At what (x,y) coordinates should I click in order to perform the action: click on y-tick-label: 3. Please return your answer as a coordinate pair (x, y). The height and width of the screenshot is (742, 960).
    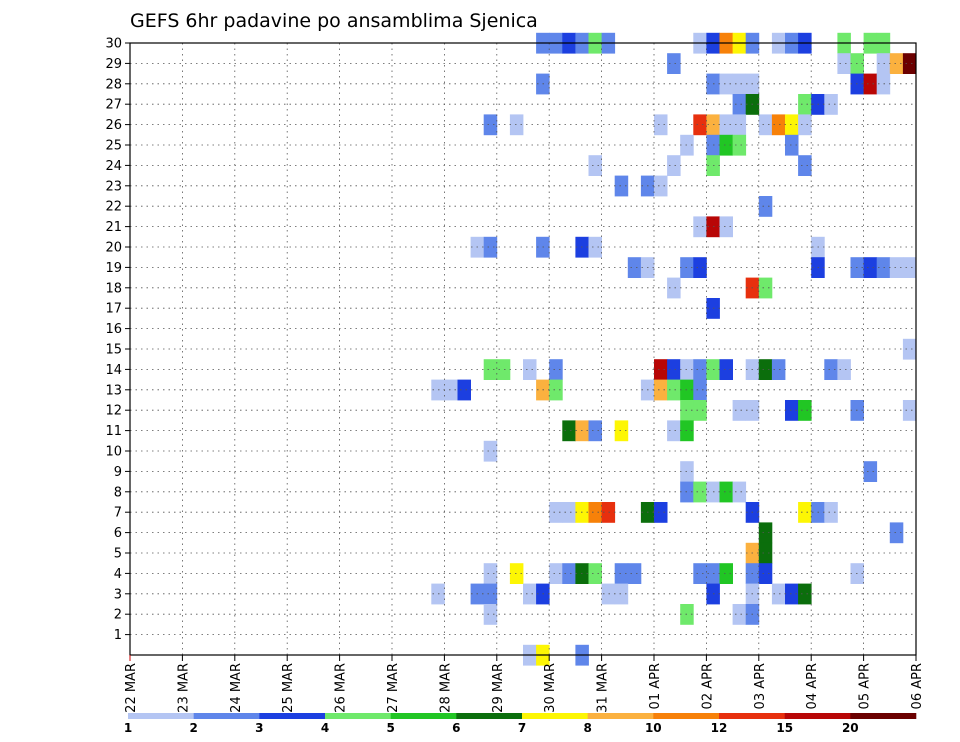
    Looking at the image, I should click on (118, 594).